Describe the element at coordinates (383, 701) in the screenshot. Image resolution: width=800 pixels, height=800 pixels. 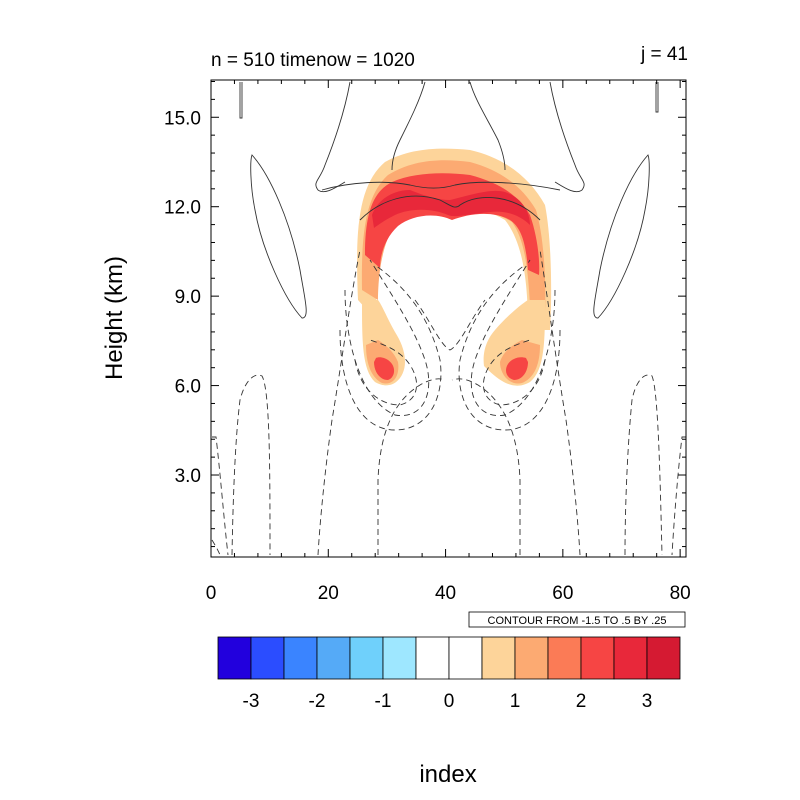
I see `colorbar-label: -1` at that location.